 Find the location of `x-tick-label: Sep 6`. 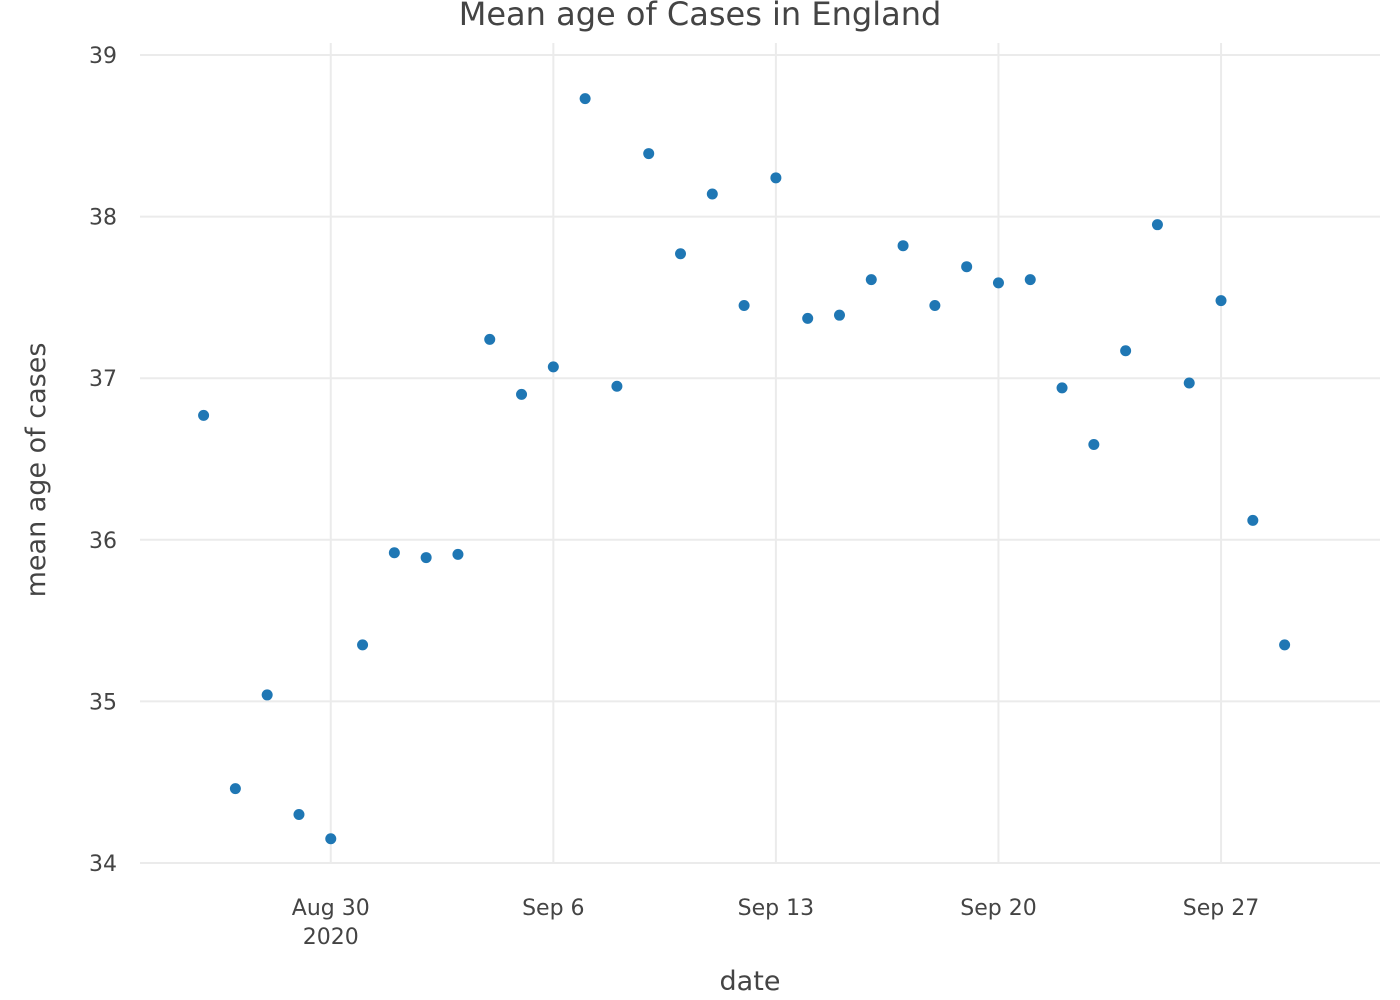

x-tick-label: Sep 6 is located at coordinates (553, 908).